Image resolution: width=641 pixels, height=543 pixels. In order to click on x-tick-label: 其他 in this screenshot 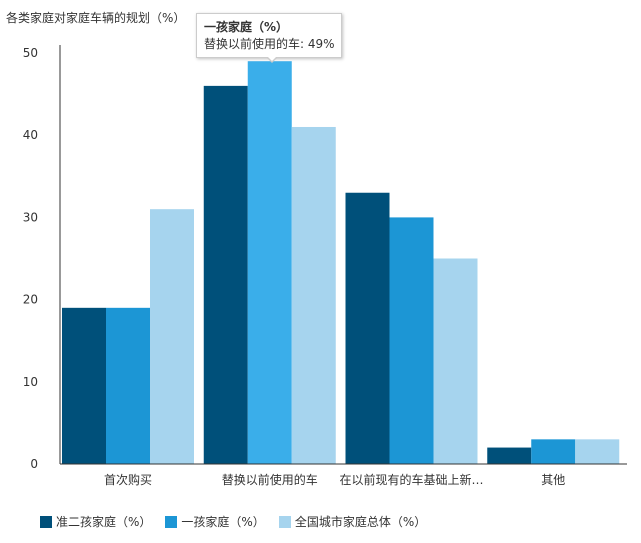, I will do `click(553, 480)`.